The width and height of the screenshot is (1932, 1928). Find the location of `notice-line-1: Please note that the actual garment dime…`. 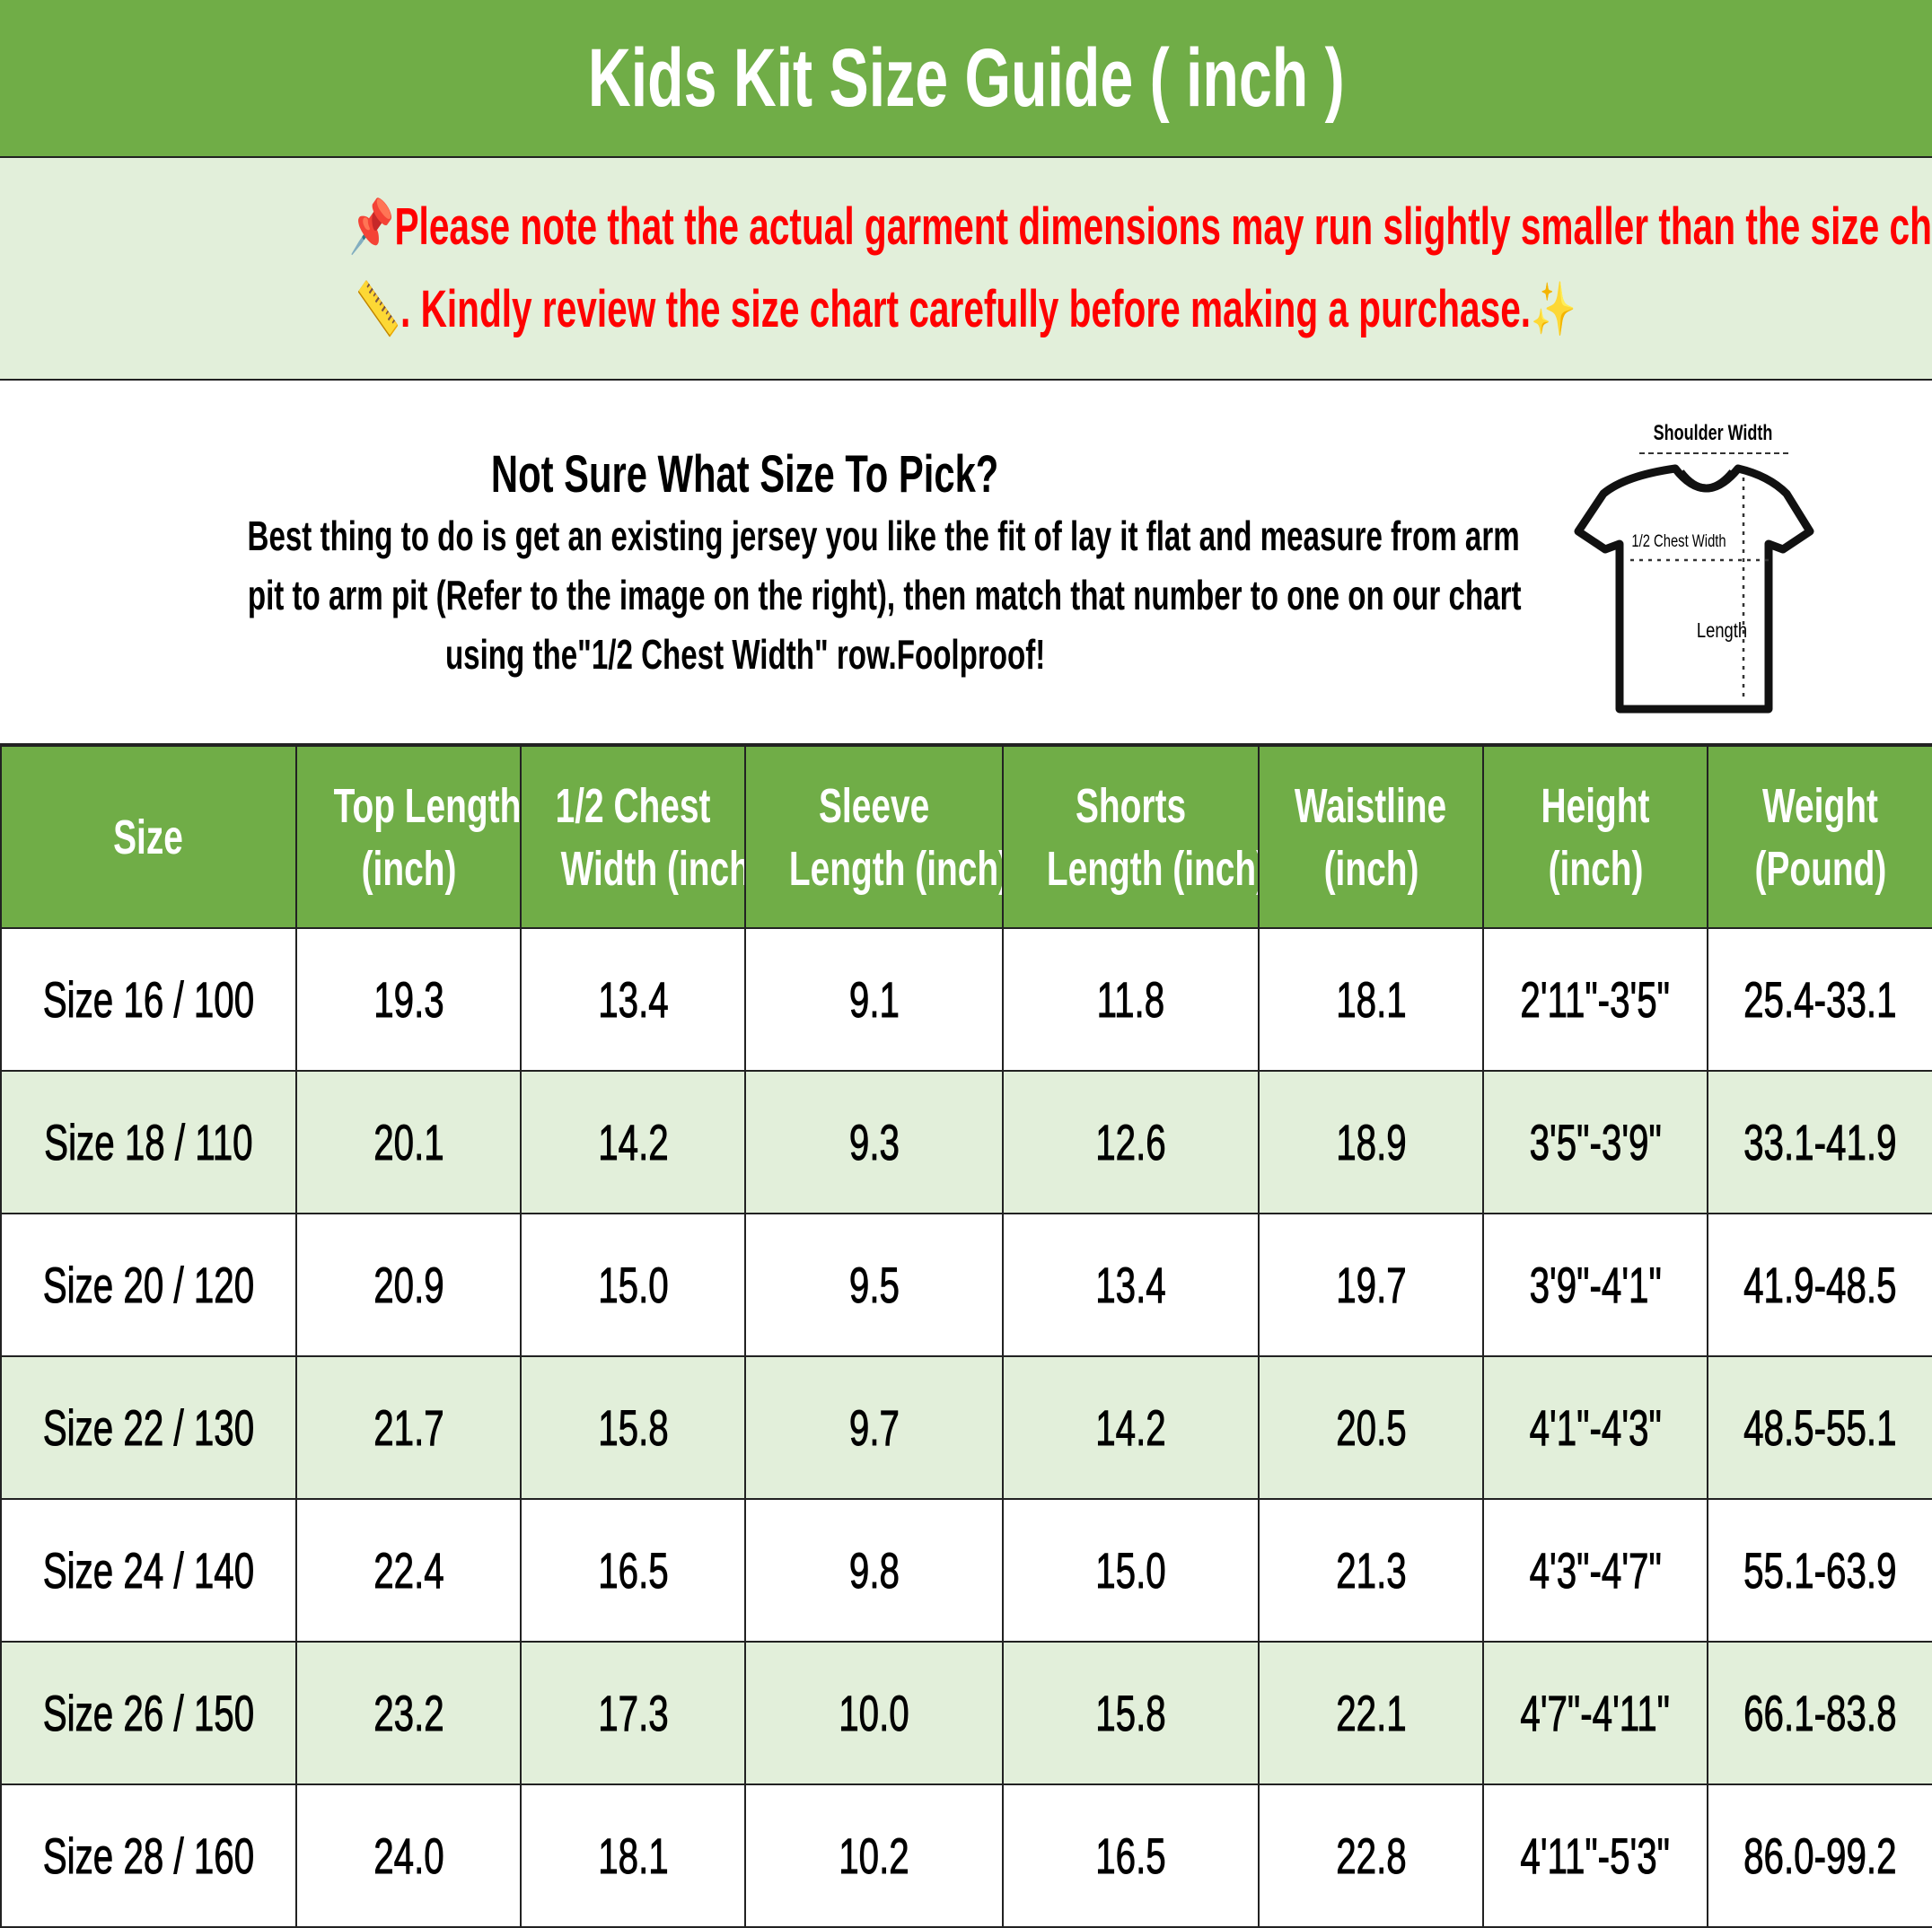

notice-line-1: Please note that the actual garment dime… is located at coordinates (1163, 226).